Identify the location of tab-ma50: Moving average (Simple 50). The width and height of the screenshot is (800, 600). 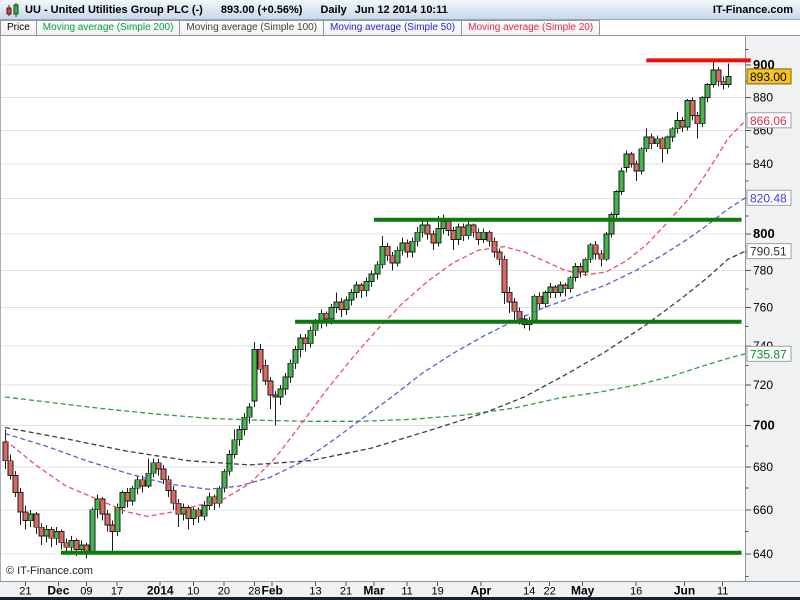
(393, 27).